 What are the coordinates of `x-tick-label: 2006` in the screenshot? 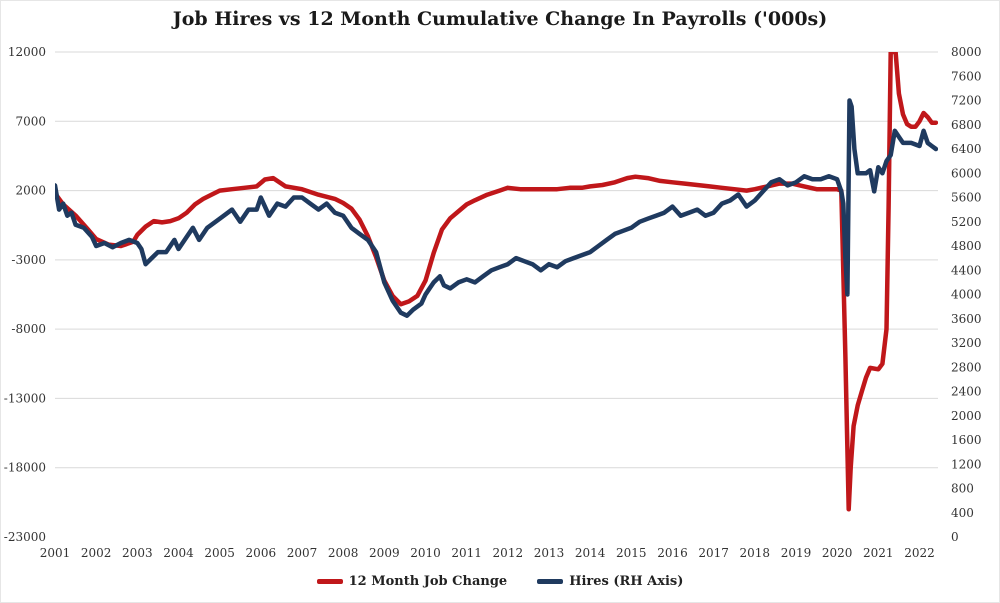 It's located at (261, 553).